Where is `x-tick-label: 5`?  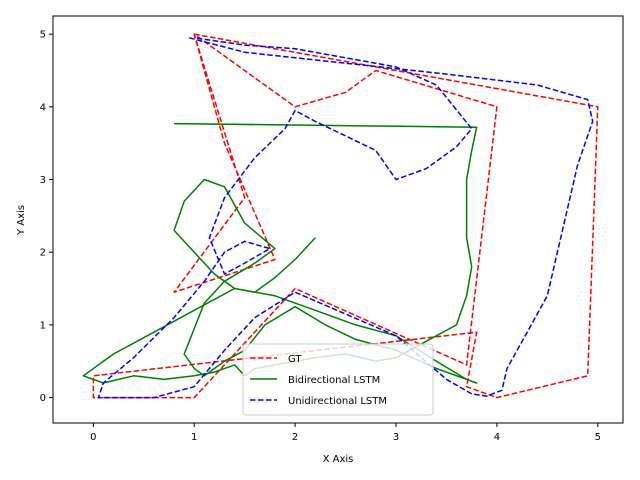 x-tick-label: 5 is located at coordinates (598, 437).